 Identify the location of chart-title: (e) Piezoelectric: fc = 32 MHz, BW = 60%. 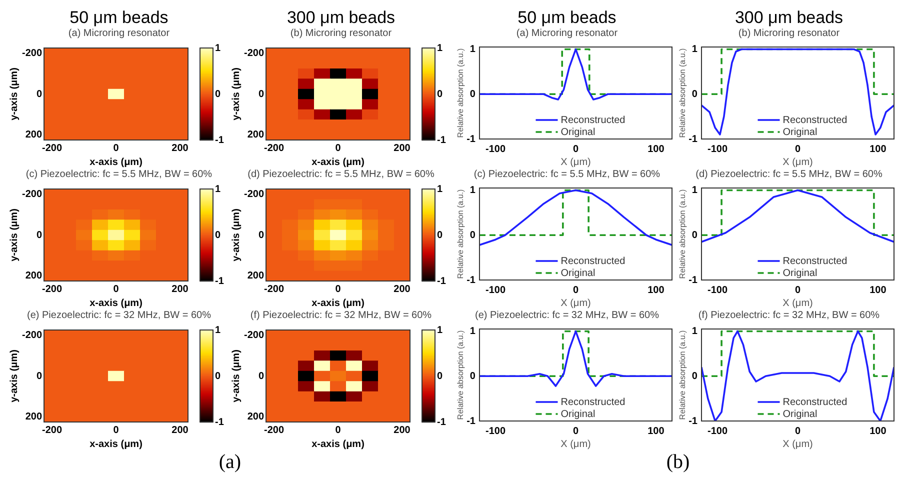
(567, 315).